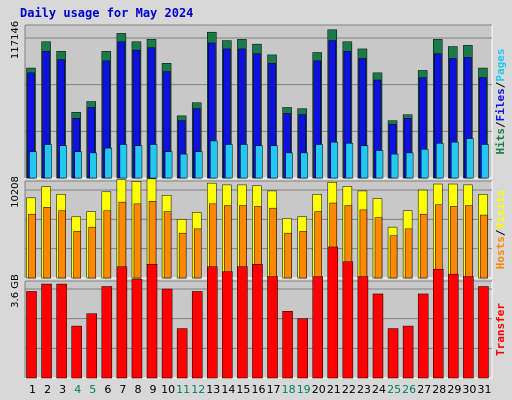 The width and height of the screenshot is (512, 400). I want to click on x-tick-day-2: 2, so click(47, 389).